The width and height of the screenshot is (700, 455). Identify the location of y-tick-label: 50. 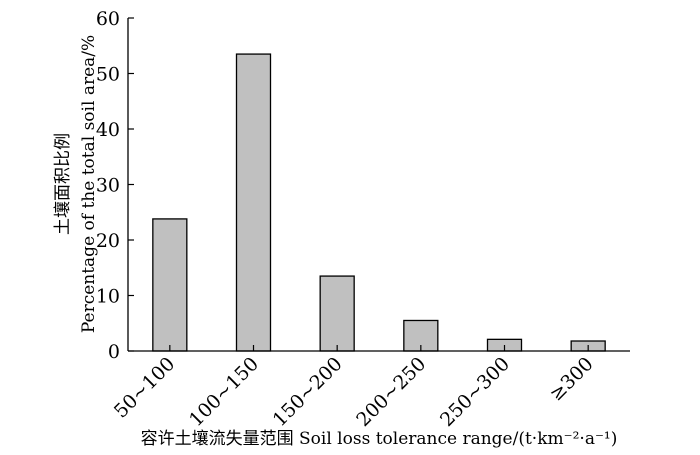
(108, 75).